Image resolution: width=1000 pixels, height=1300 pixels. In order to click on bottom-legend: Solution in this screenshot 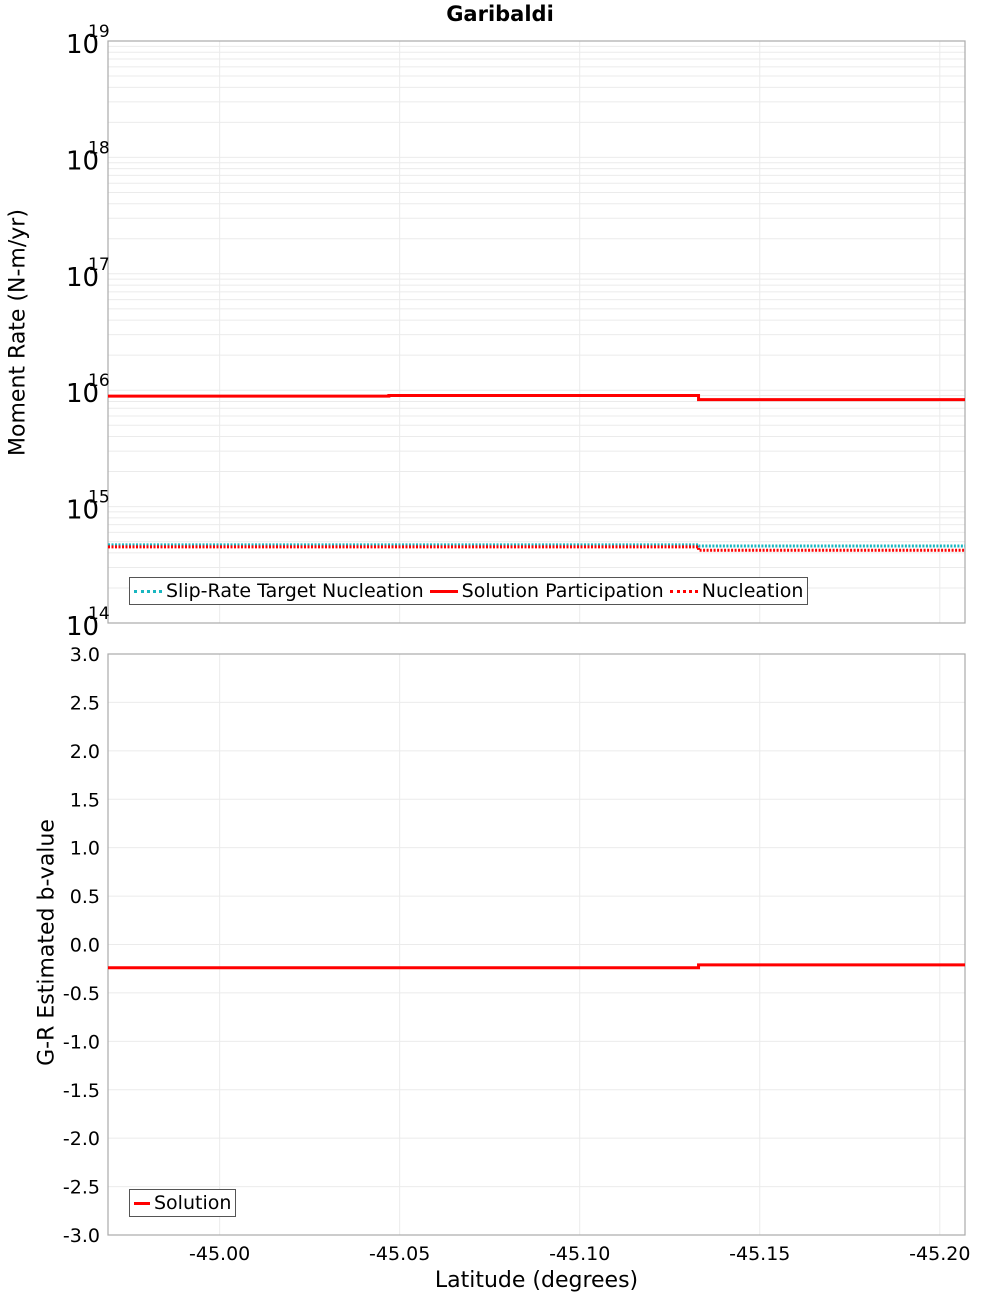, I will do `click(183, 1203)`.